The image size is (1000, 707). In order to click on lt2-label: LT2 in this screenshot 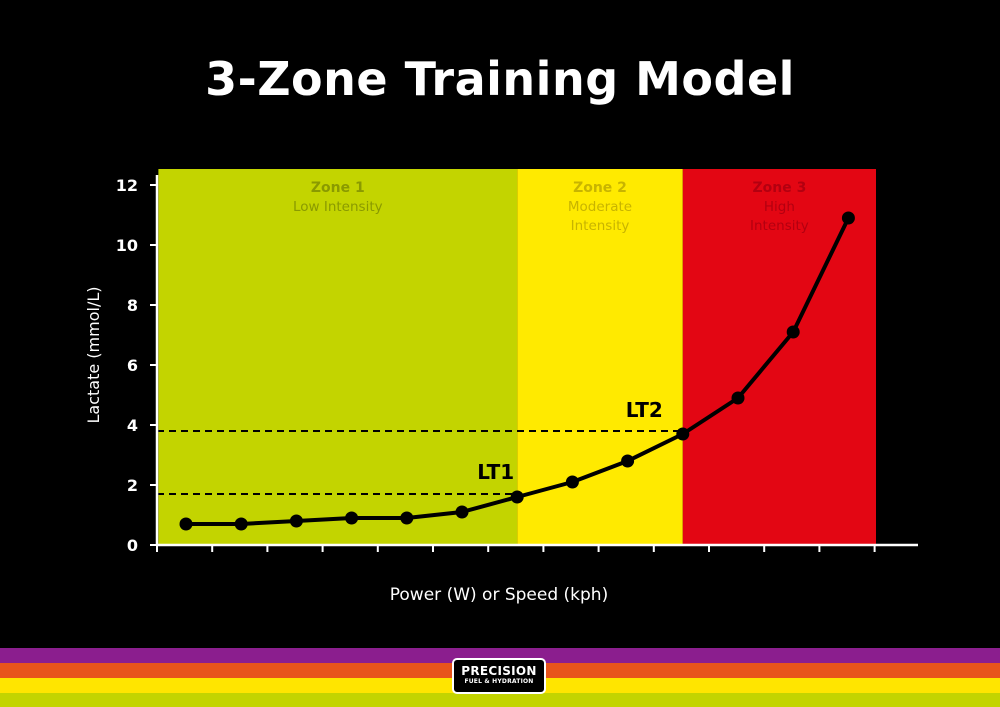, I will do `click(644, 410)`.